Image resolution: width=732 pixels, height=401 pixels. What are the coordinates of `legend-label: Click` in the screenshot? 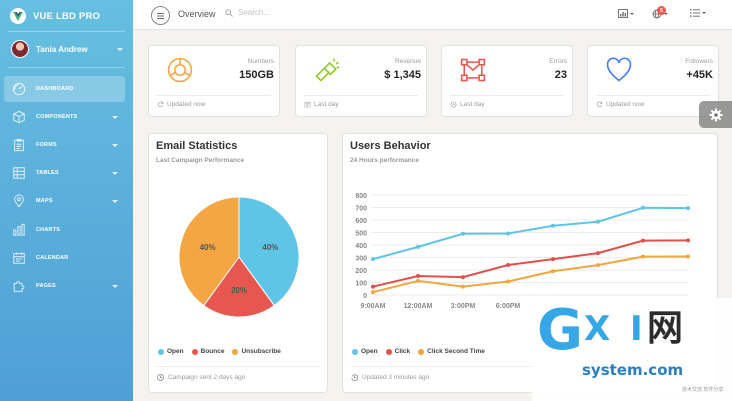 It's located at (402, 351).